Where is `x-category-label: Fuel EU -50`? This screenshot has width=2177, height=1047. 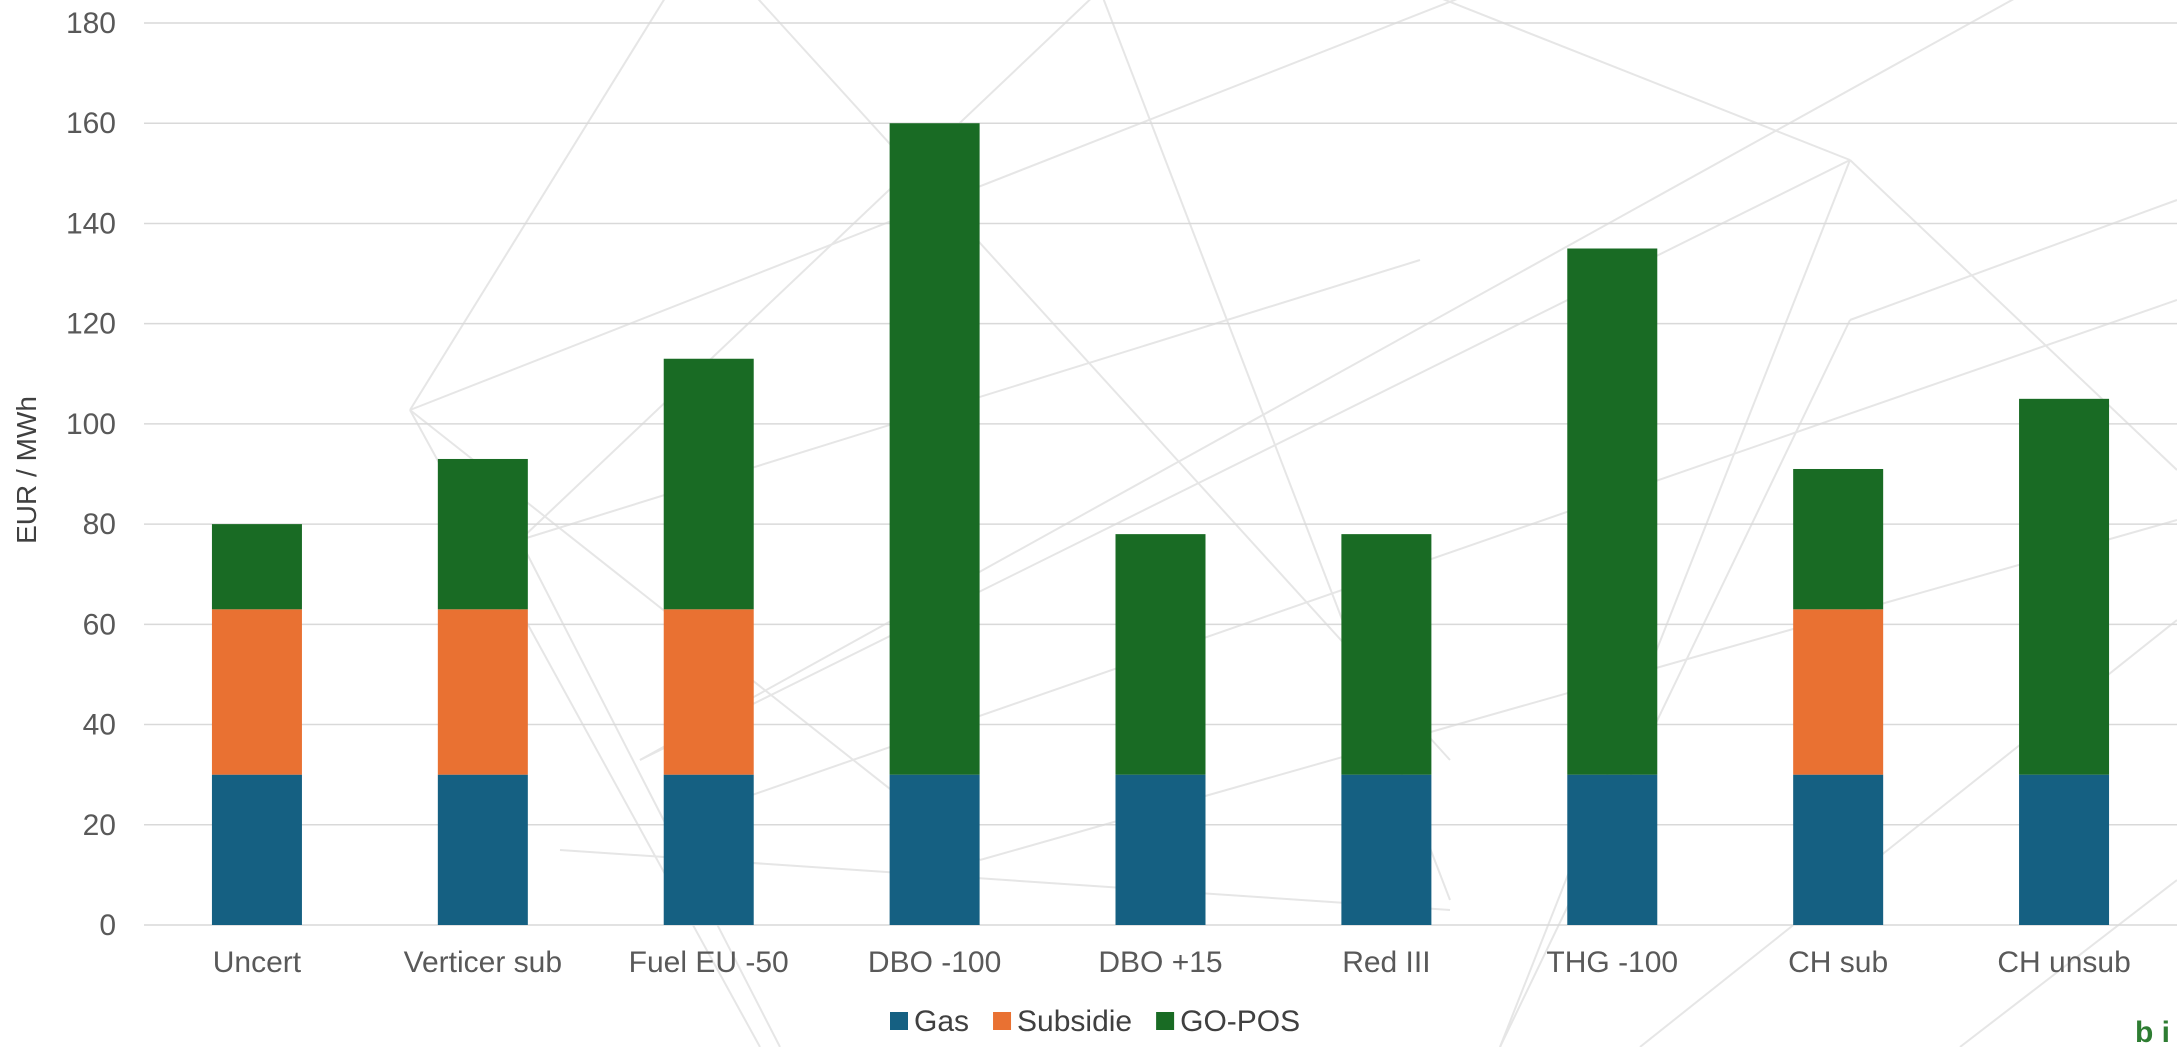 x-category-label: Fuel EU -50 is located at coordinates (709, 962).